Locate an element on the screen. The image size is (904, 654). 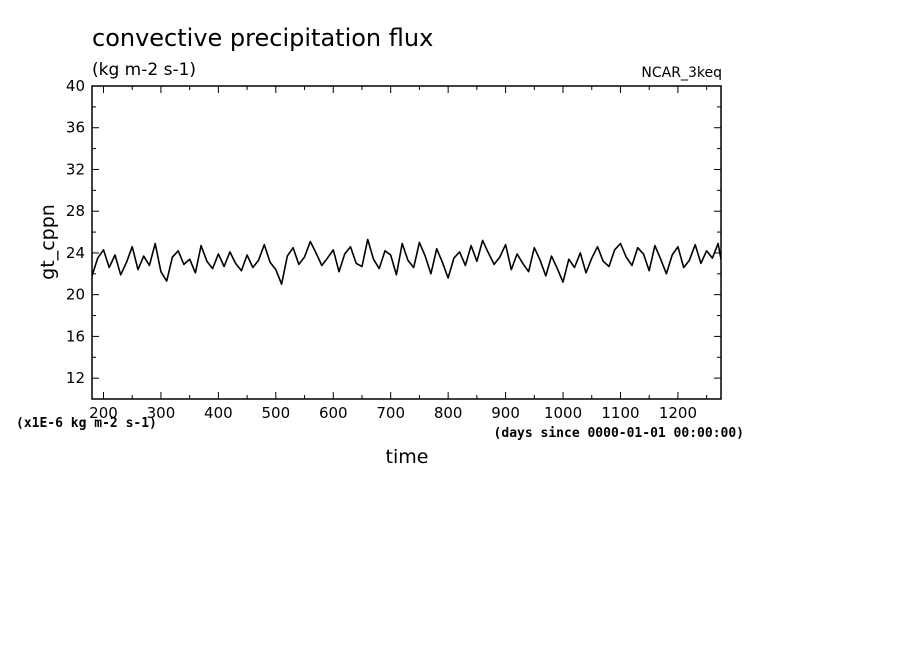
x-tick-label: 1100 is located at coordinates (620, 413).